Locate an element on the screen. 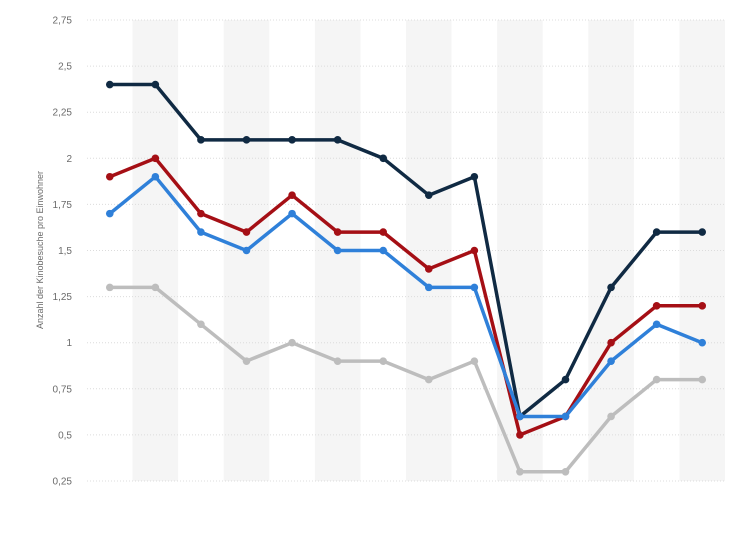 The image size is (754, 560). y-tick-label: 2,25 is located at coordinates (63, 113).